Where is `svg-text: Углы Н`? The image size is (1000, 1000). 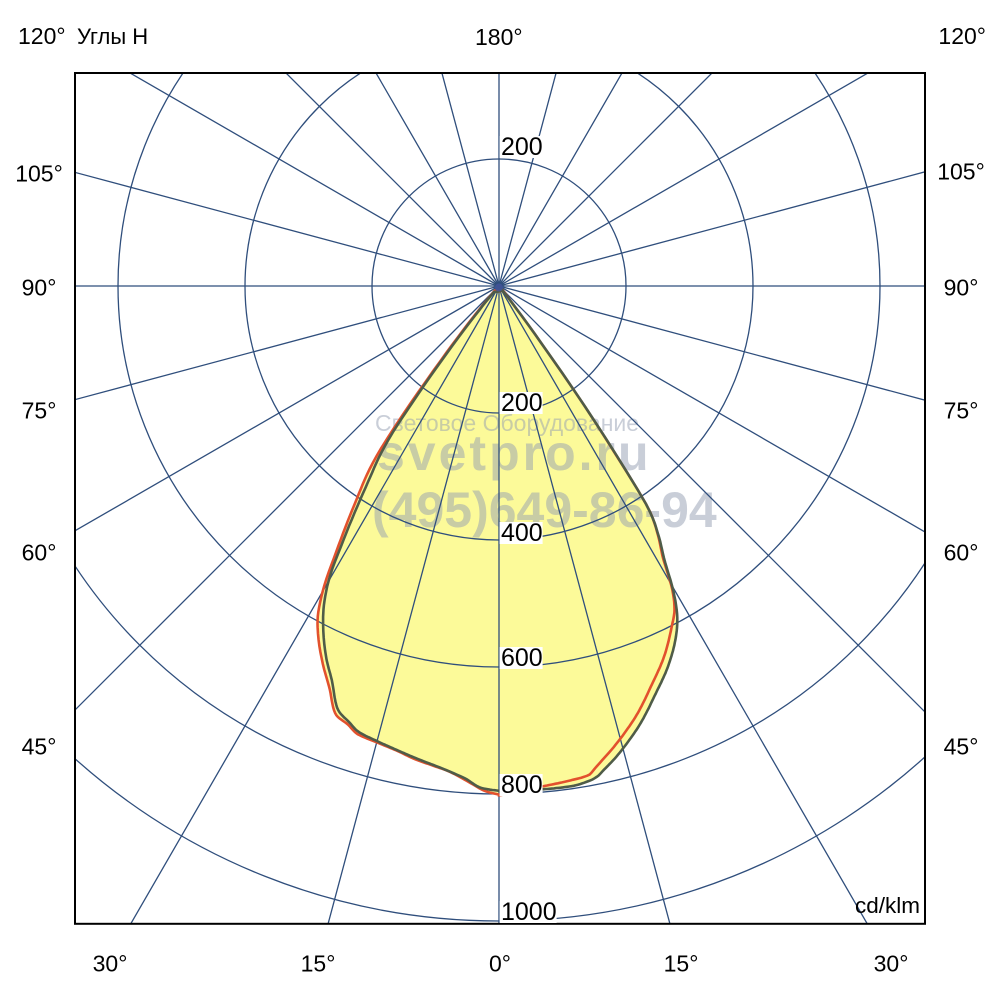
svg-text: Углы Н is located at coordinates (112, 36).